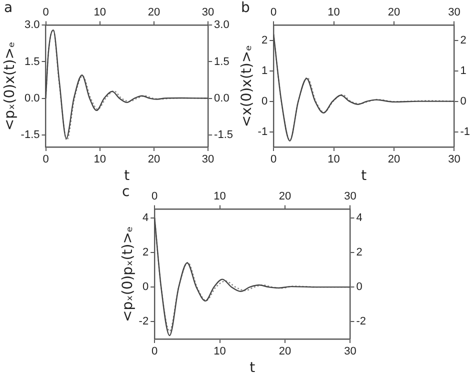  What do you see at coordinates (126, 192) in the screenshot?
I see `chart-title: c` at bounding box center [126, 192].